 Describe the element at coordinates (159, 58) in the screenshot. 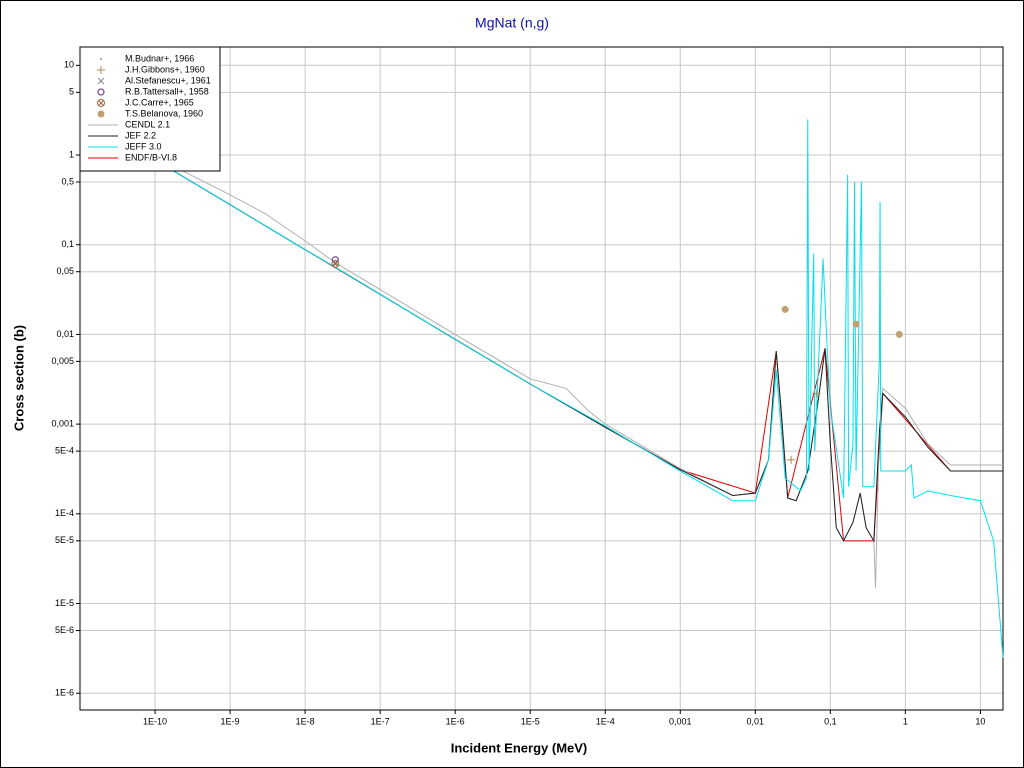

I see `legend-label: M.Budnar+, 1966` at that location.